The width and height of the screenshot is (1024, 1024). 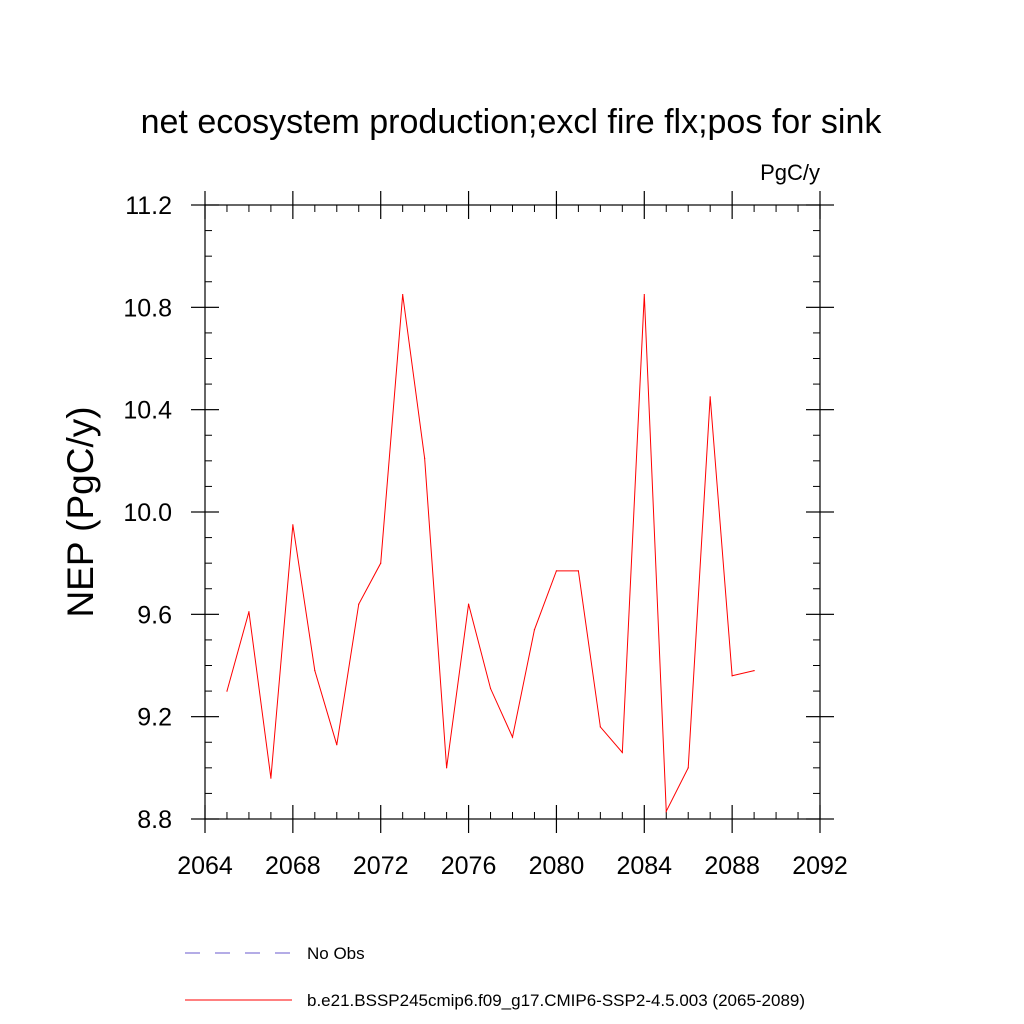 What do you see at coordinates (644, 866) in the screenshot?
I see `x-tick-label: 2084` at bounding box center [644, 866].